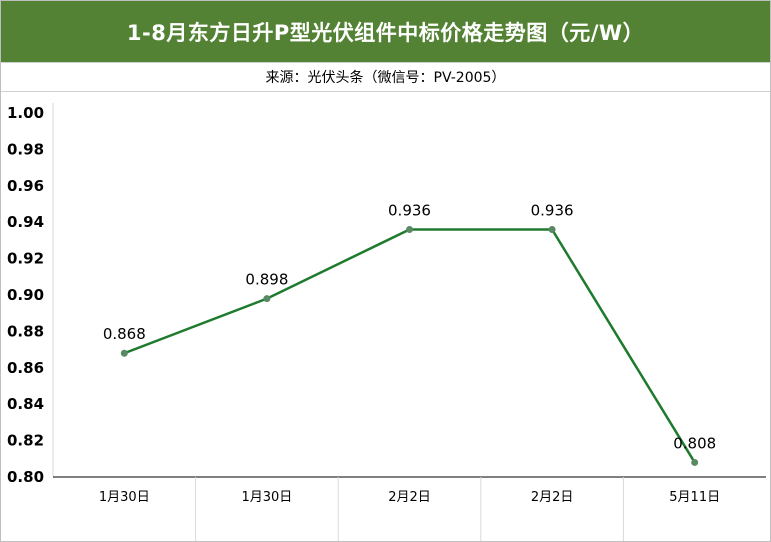 This screenshot has width=771, height=542. Describe the element at coordinates (25, 368) in the screenshot. I see `y-tick-label: 0.86` at that location.